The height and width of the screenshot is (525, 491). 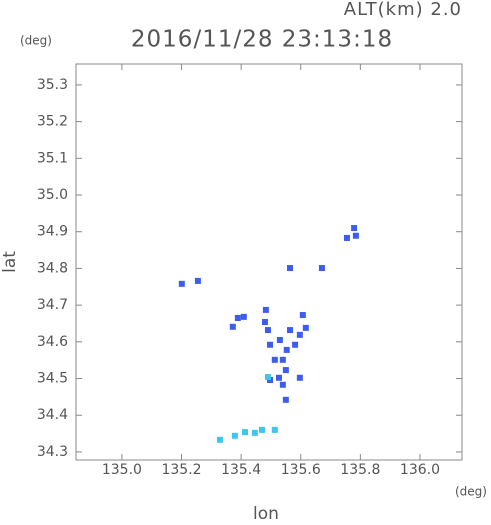 What do you see at coordinates (52, 158) in the screenshot?
I see `y-tick-label: 35.1` at bounding box center [52, 158].